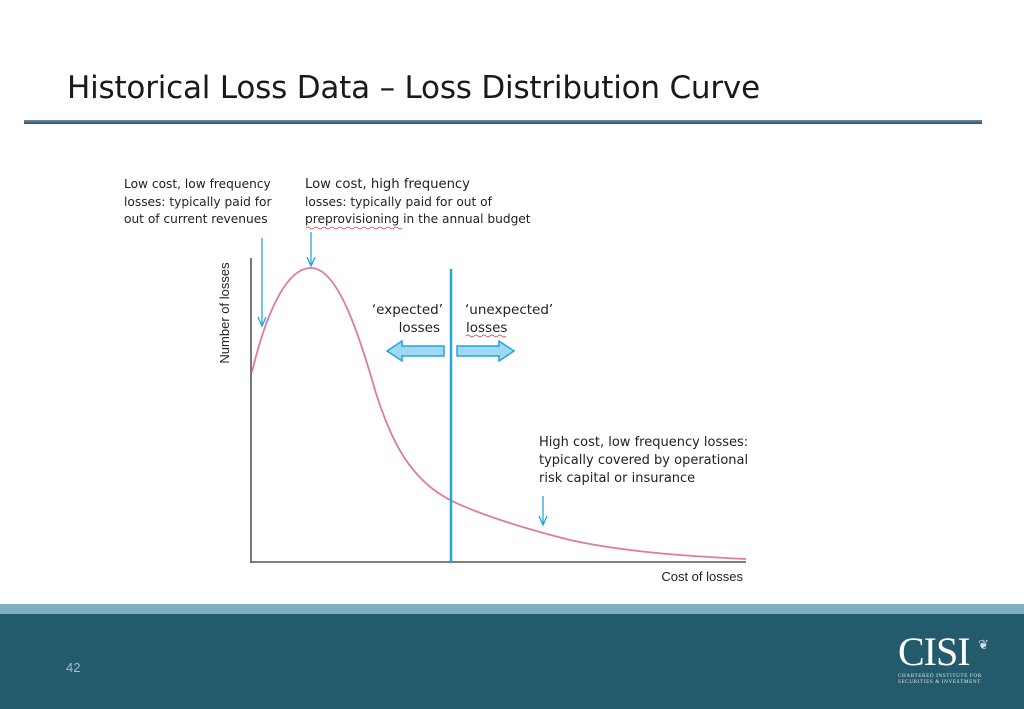 The height and width of the screenshot is (709, 1024). I want to click on logo-wordmark: CISI, so click(934, 651).